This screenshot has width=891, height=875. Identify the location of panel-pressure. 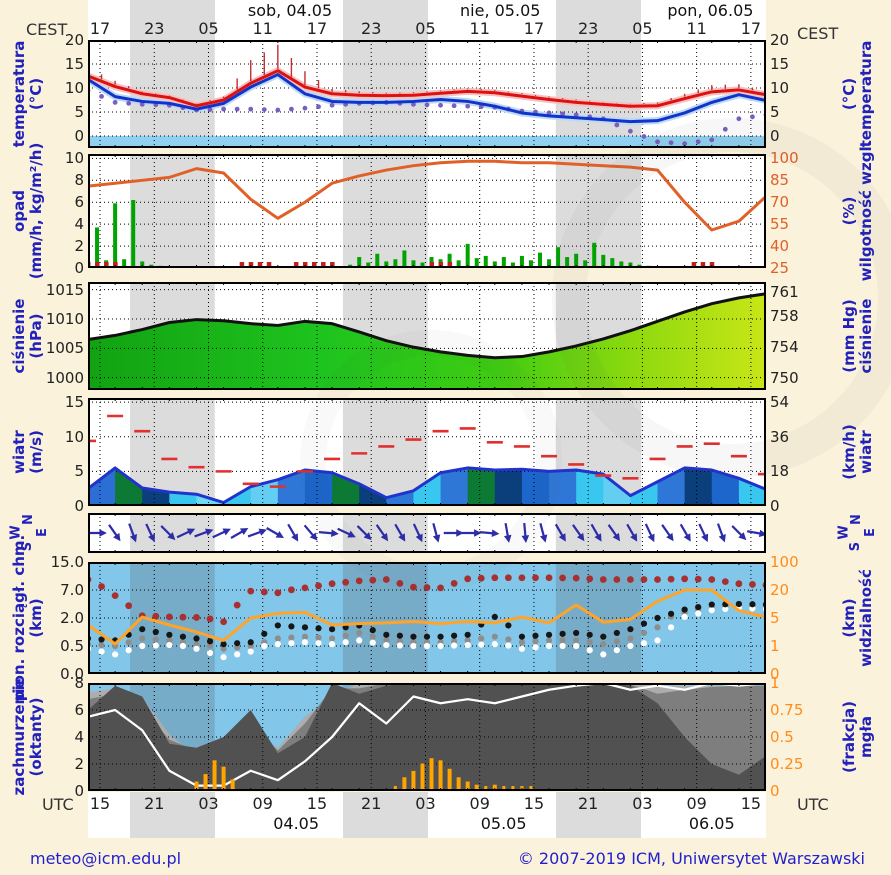
(427, 336).